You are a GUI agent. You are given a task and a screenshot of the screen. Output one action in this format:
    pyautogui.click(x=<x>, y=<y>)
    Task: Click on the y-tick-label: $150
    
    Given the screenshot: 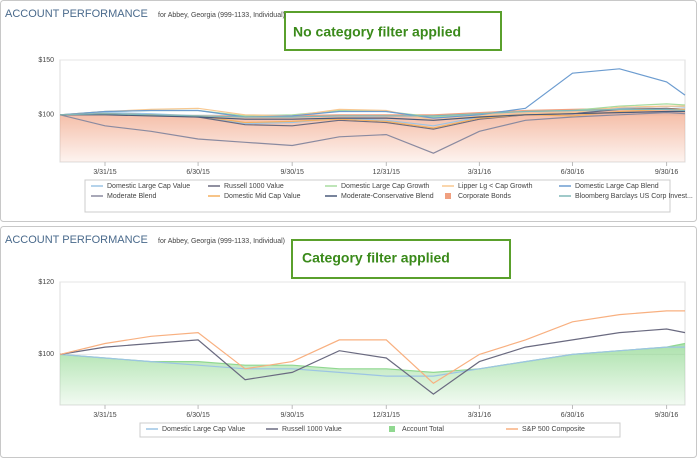 What is the action you would take?
    pyautogui.click(x=46, y=60)
    